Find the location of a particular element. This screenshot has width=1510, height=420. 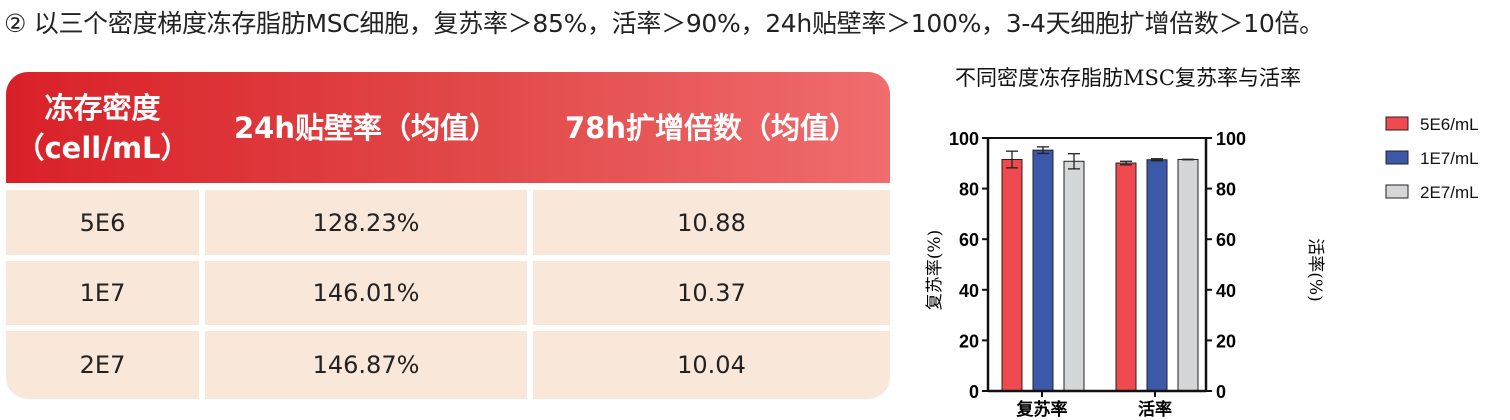

table-cell: 5E6 is located at coordinates (102, 222).